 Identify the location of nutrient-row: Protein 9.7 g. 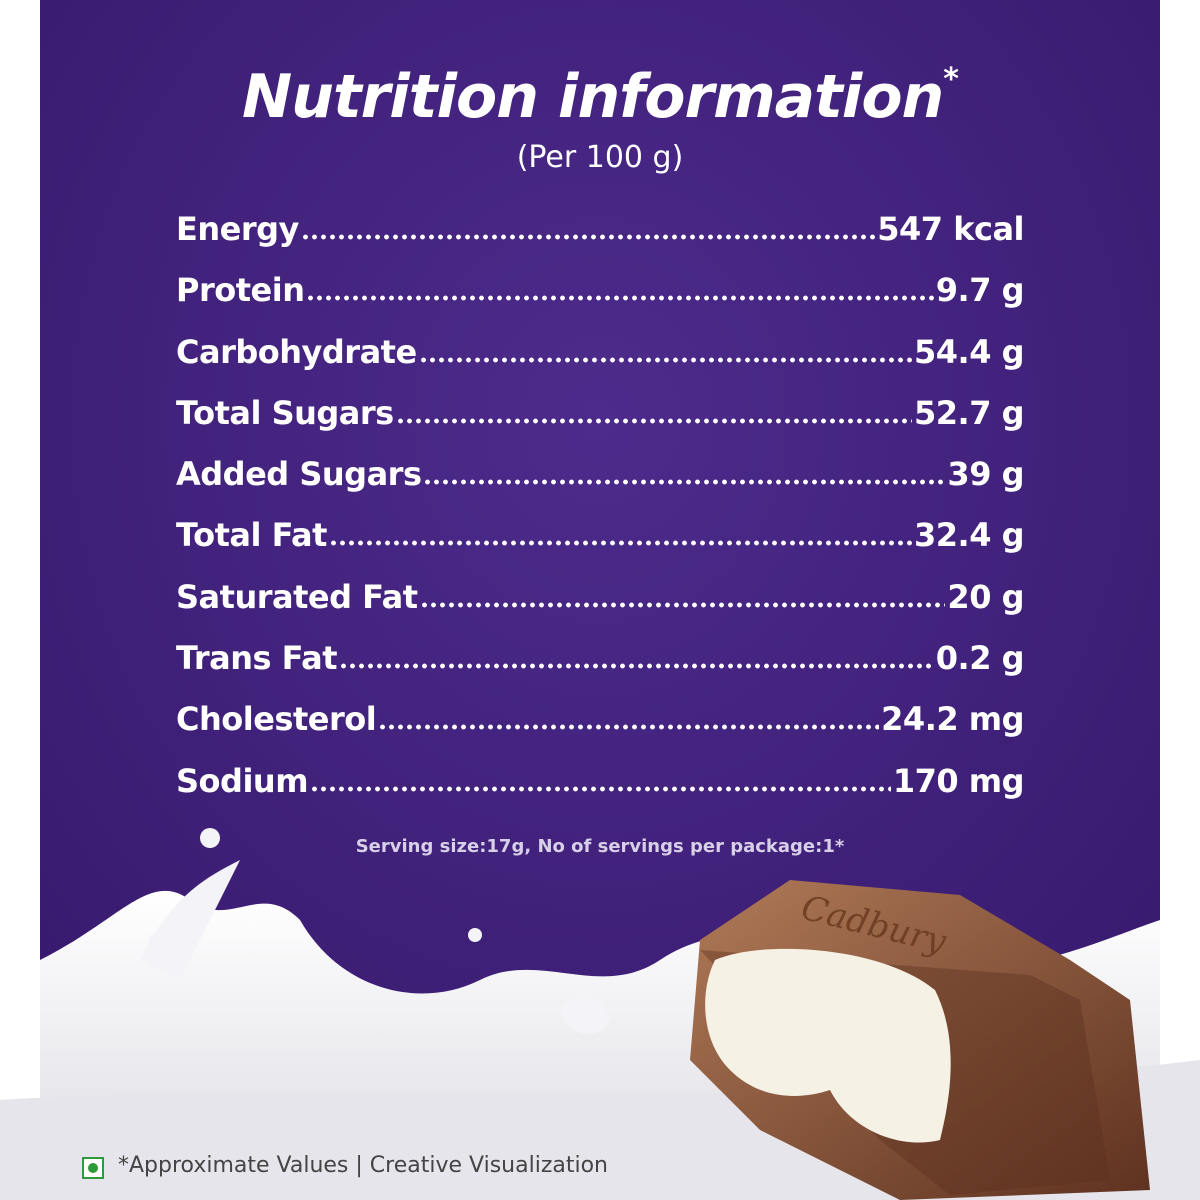
(600, 301).